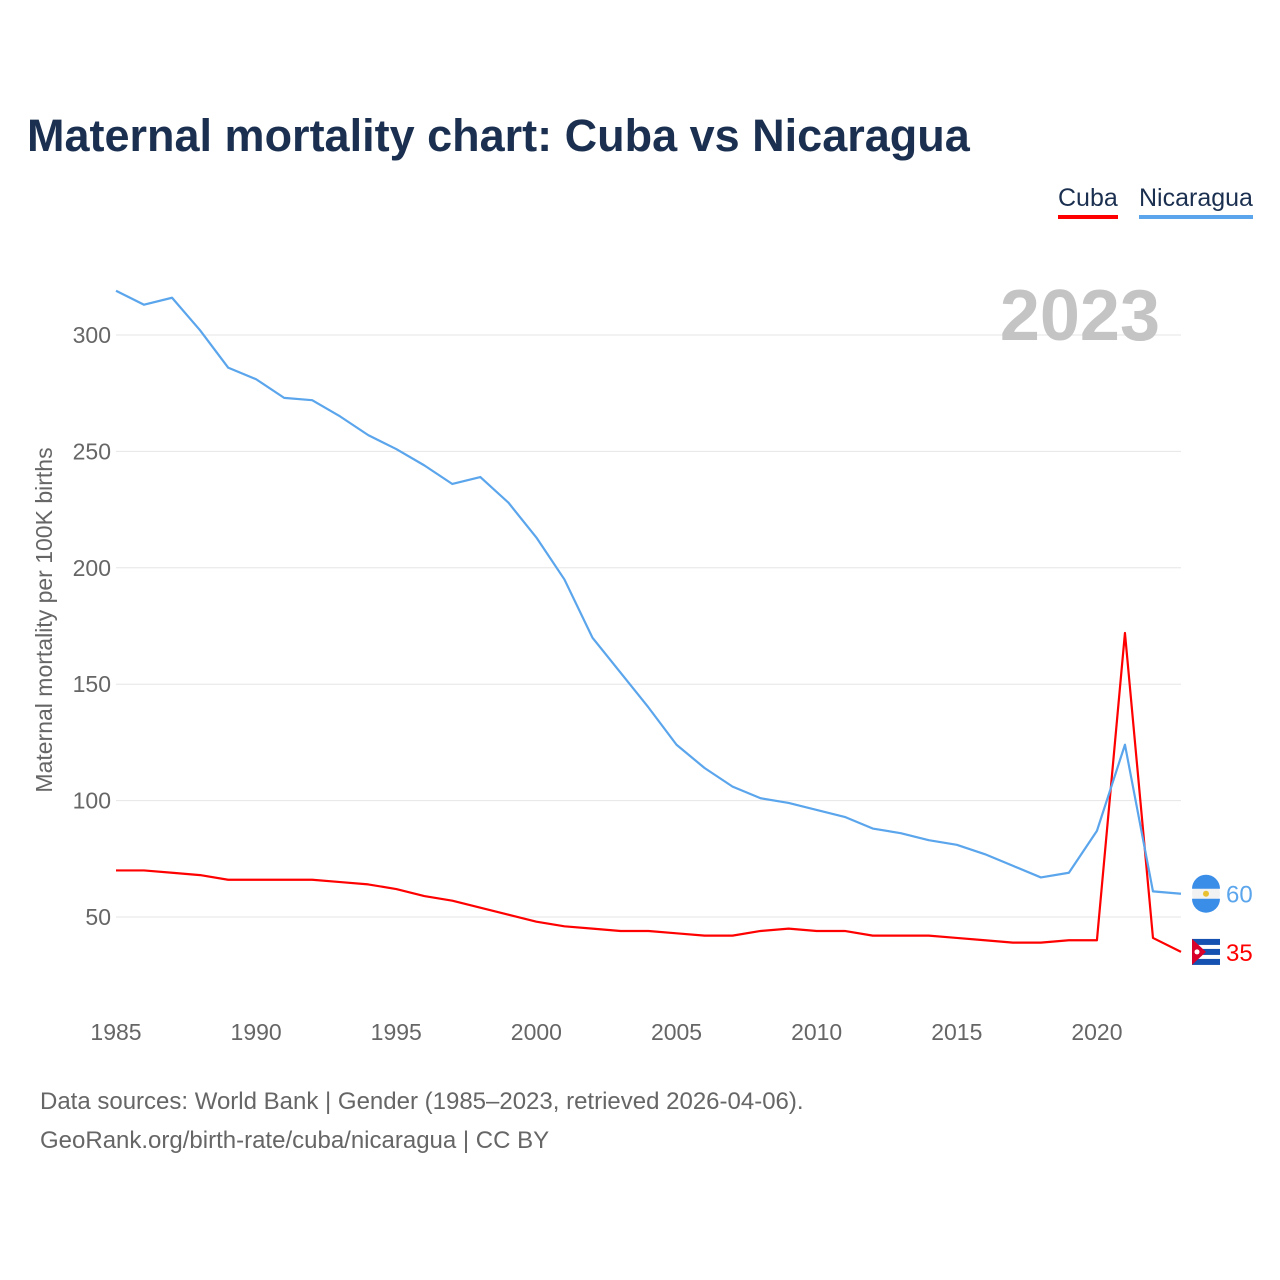 The image size is (1280, 1280). What do you see at coordinates (816, 1032) in the screenshot?
I see `x-tick-label: 2010` at bounding box center [816, 1032].